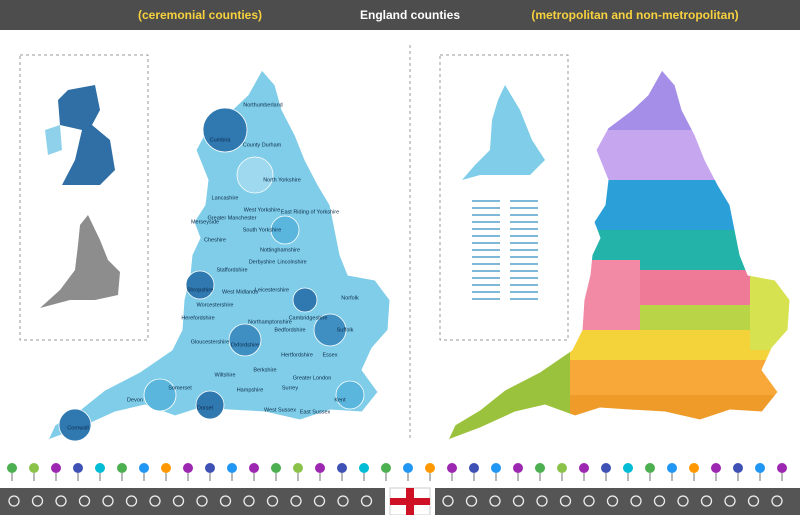  Describe the element at coordinates (180, 388) in the screenshot. I see `county-label: Somerset` at that location.